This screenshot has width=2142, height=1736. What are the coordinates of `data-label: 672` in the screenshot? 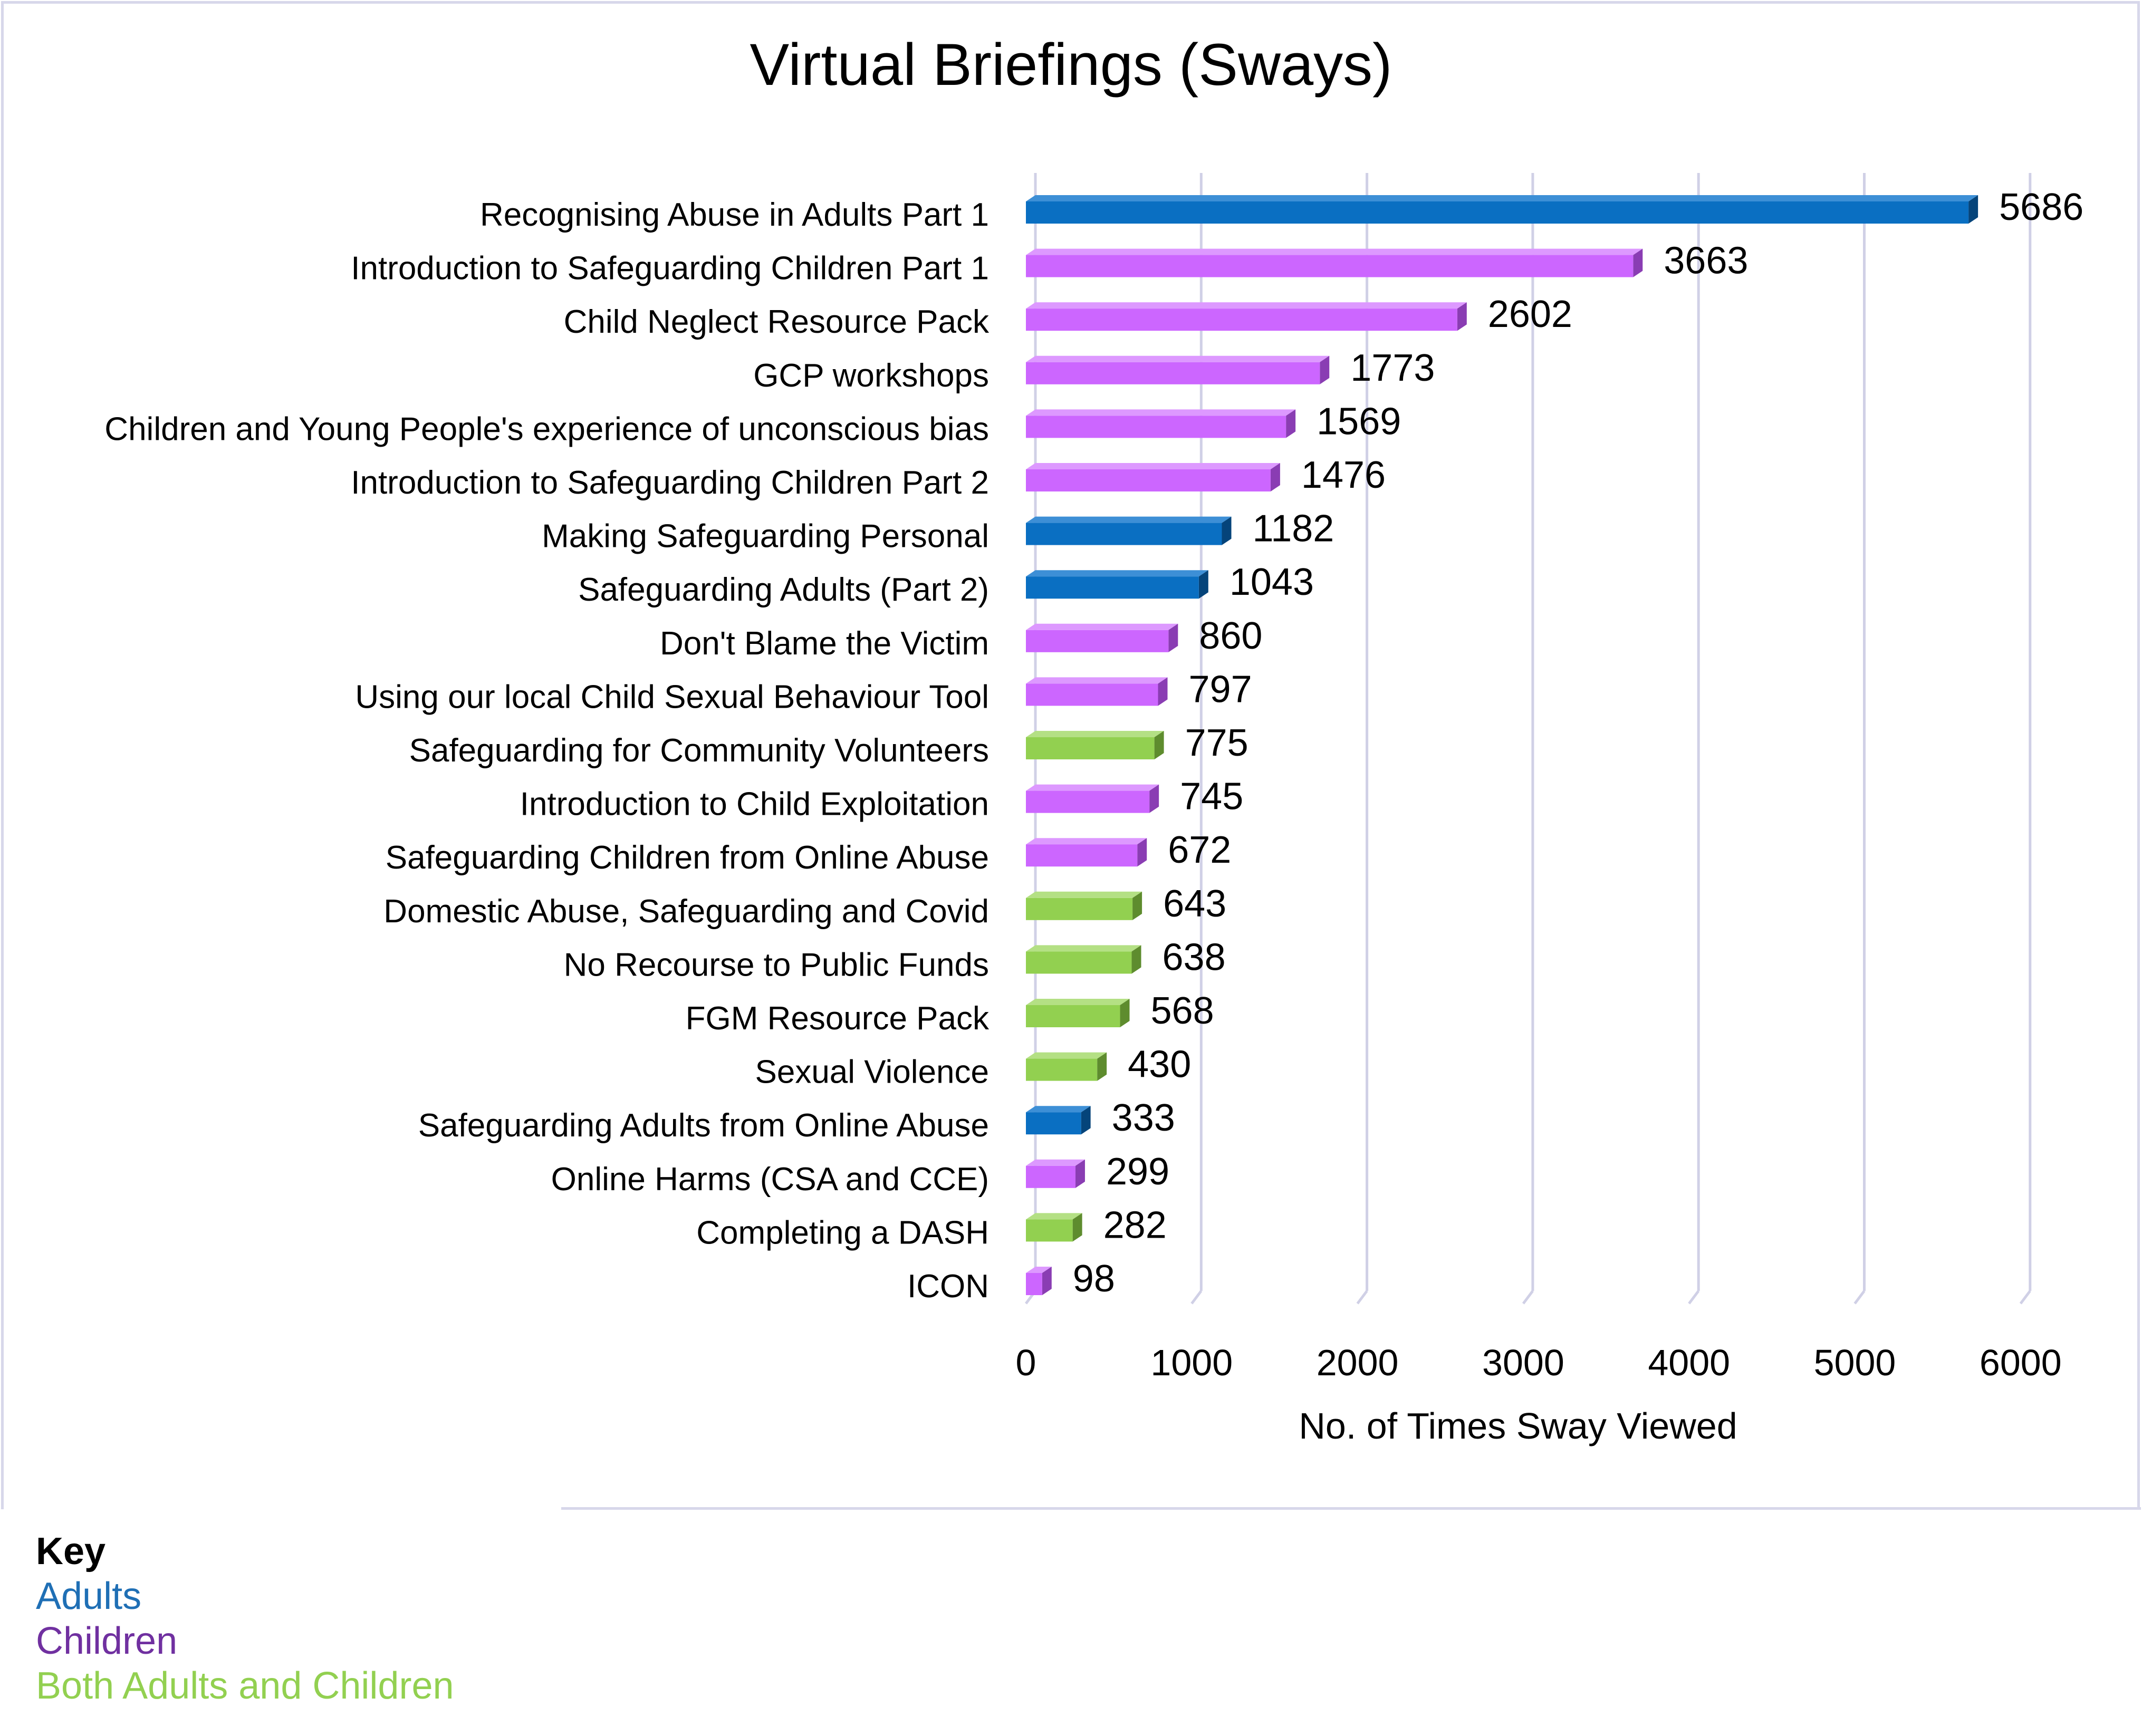 It's located at (1199, 850).